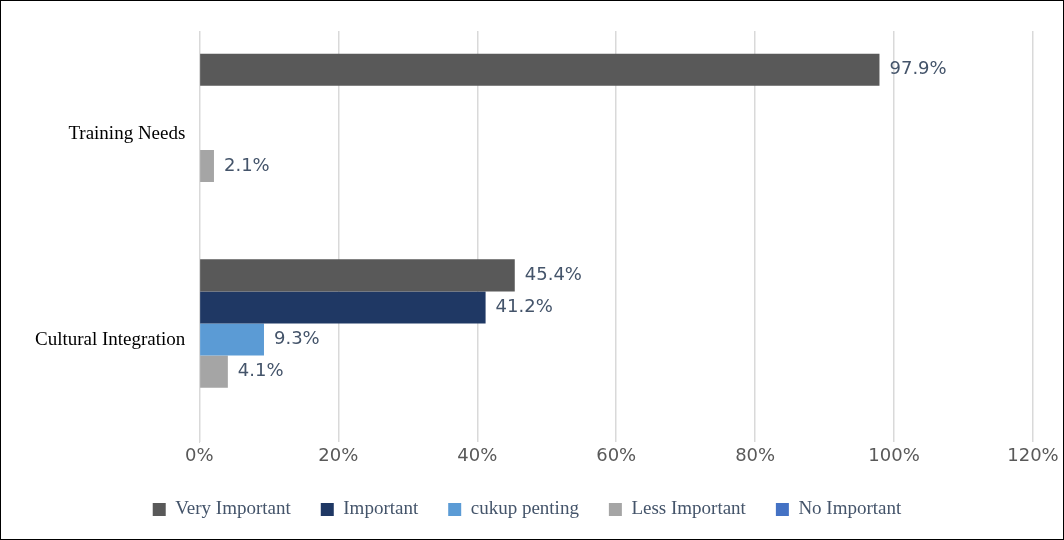 This screenshot has width=1064, height=540. What do you see at coordinates (127, 132) in the screenshot?
I see `y-tick-label: Training Needs` at bounding box center [127, 132].